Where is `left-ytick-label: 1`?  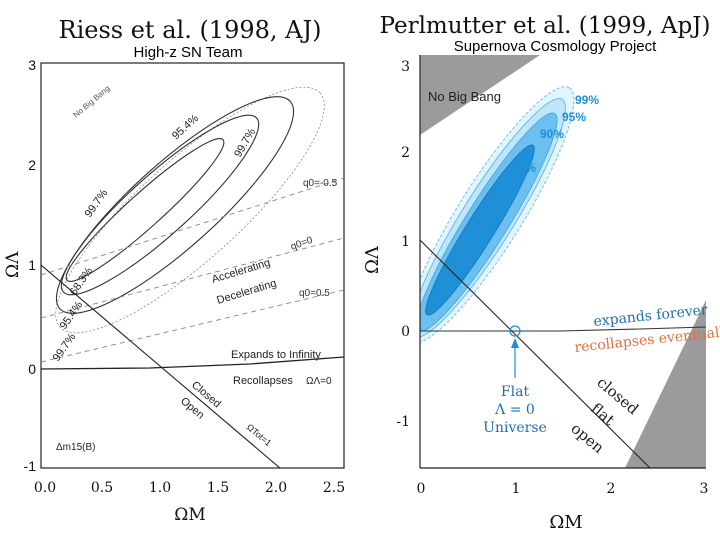 left-ytick-label: 1 is located at coordinates (32, 265).